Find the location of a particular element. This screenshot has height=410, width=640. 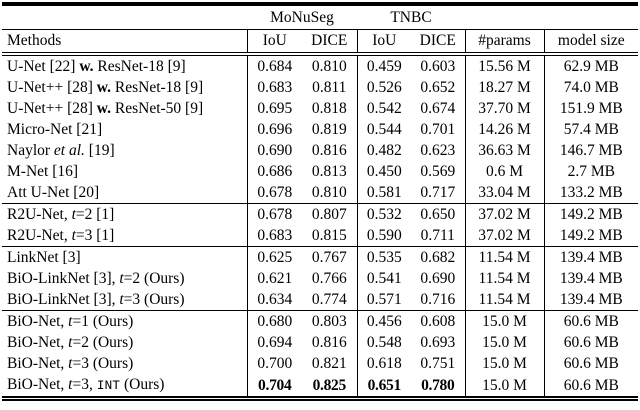

dice-tnbc-cell: 0.701 is located at coordinates (438, 129).